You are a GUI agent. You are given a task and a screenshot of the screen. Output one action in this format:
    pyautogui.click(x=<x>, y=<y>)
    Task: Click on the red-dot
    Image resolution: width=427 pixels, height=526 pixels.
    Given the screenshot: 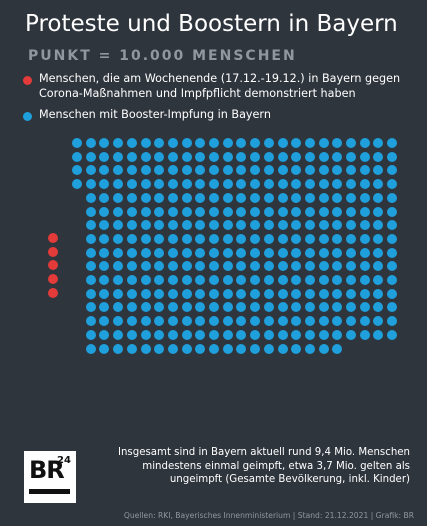 What is the action you would take?
    pyautogui.click(x=53, y=279)
    